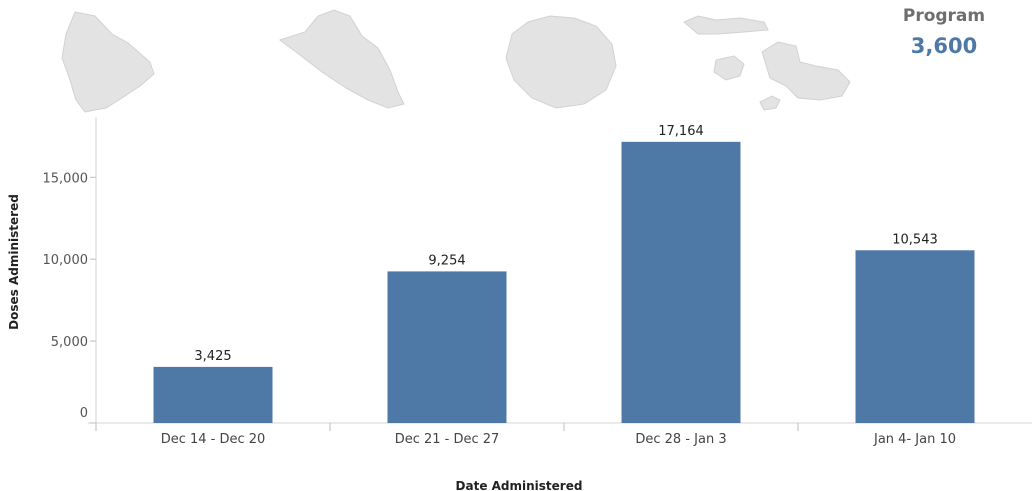 This screenshot has width=1032, height=491. What do you see at coordinates (108, 62) in the screenshot?
I see `hawaii-island-icon` at bounding box center [108, 62].